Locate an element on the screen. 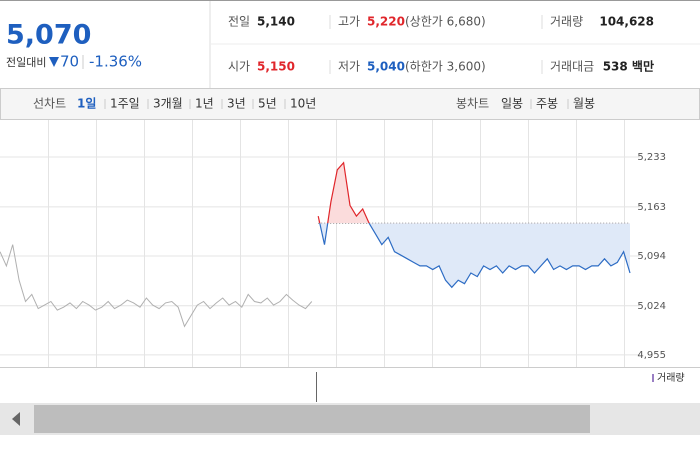  tab: 3개월 is located at coordinates (168, 104).